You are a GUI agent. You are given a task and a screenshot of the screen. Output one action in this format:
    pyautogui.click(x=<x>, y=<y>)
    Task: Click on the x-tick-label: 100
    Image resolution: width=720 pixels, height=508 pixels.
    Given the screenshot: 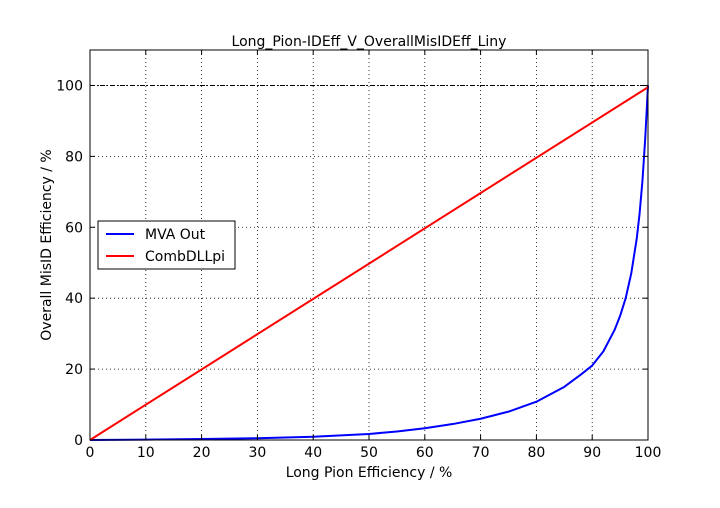 What is the action you would take?
    pyautogui.click(x=648, y=453)
    